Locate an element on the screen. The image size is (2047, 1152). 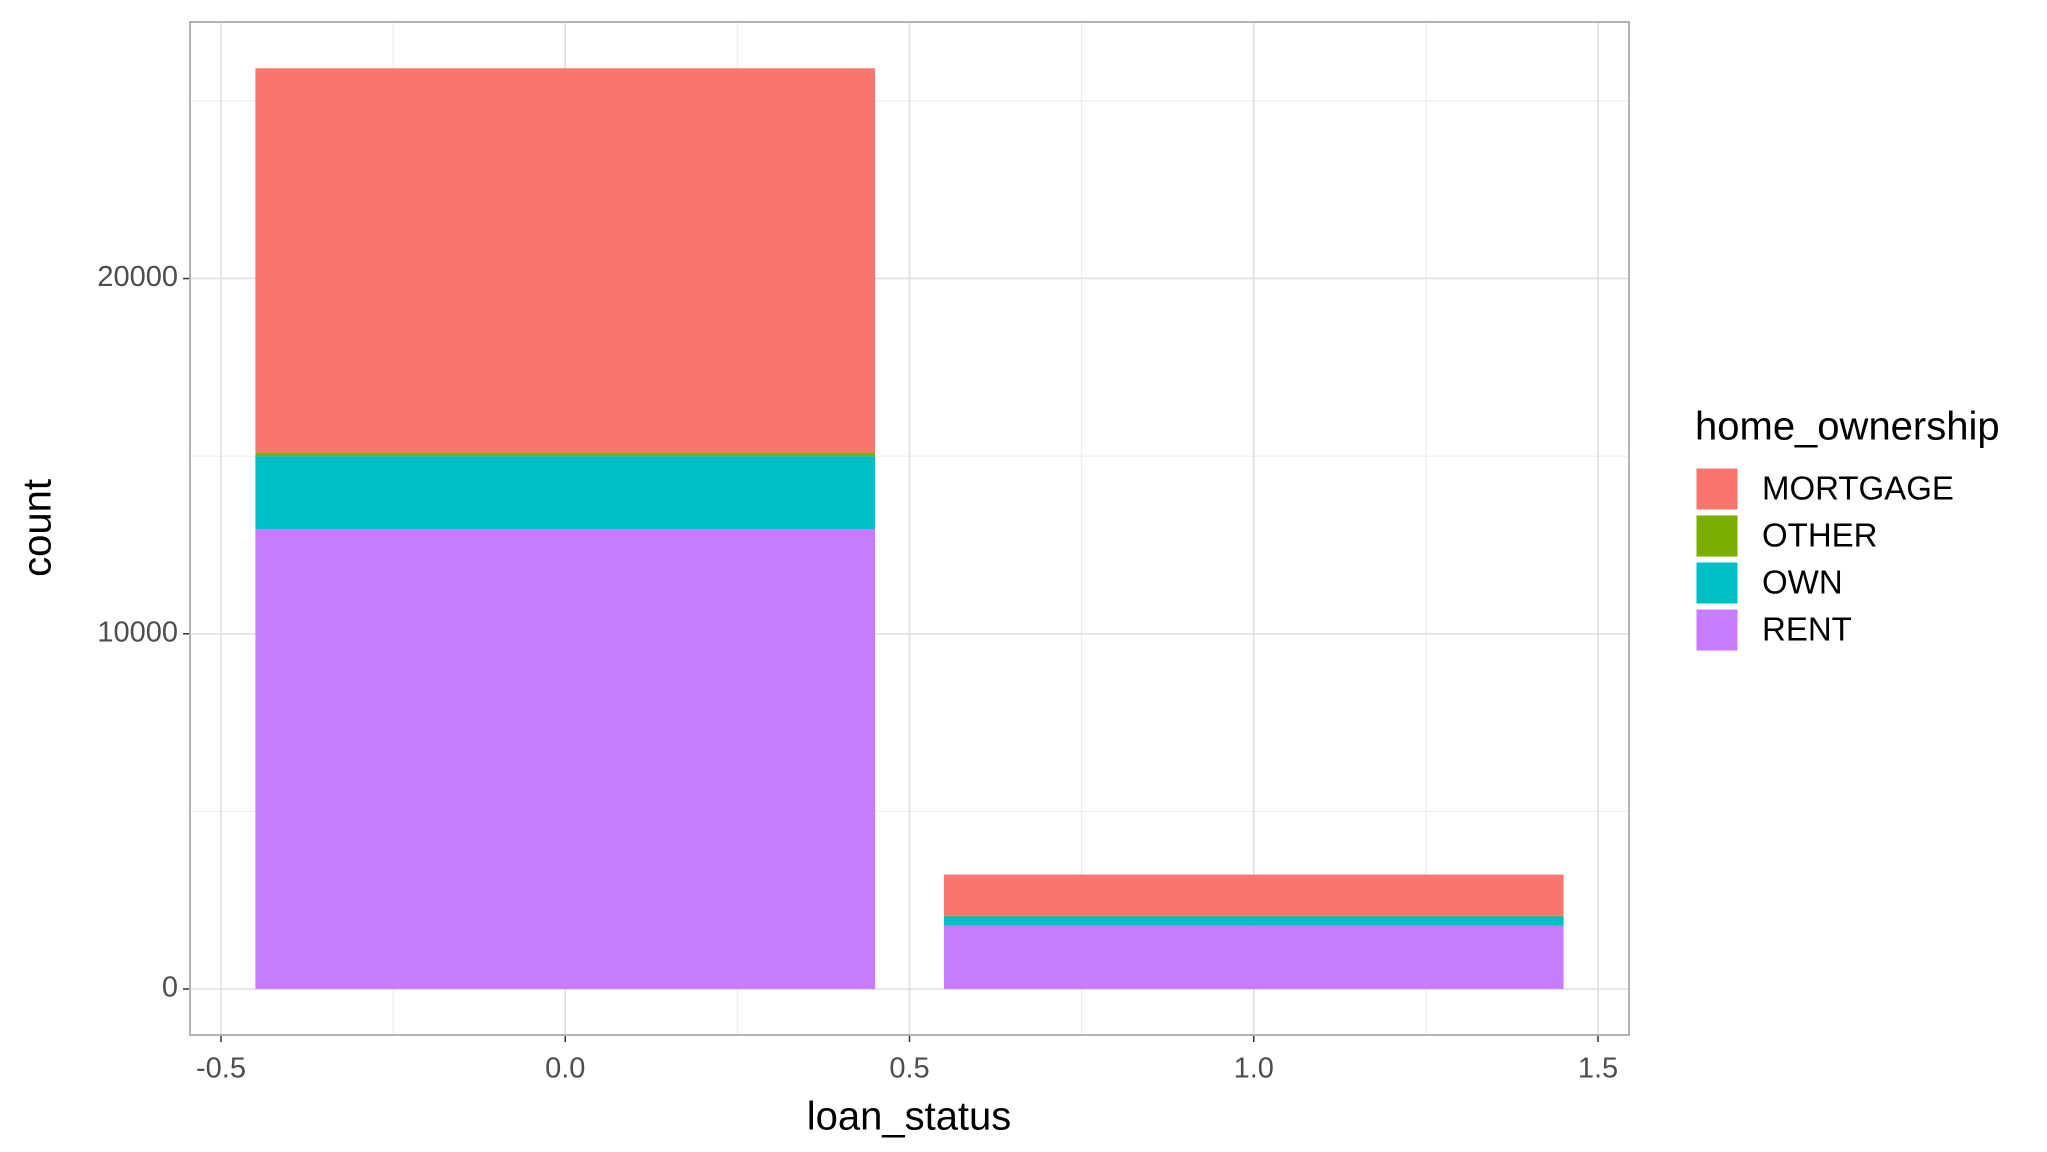
y-tick-label: 20000 is located at coordinates (137, 277).